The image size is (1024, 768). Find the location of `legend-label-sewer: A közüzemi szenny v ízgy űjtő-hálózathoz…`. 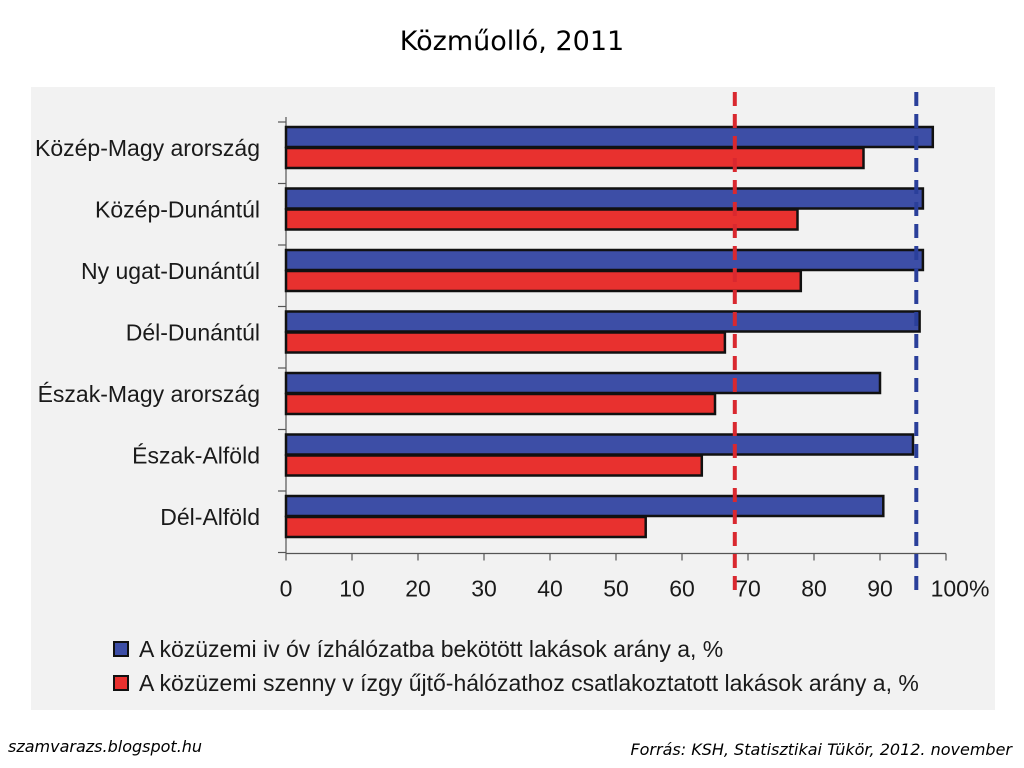

legend-label-sewer: A közüzemi szenny v ízgy űjtő-hálózathoz… is located at coordinates (529, 682).